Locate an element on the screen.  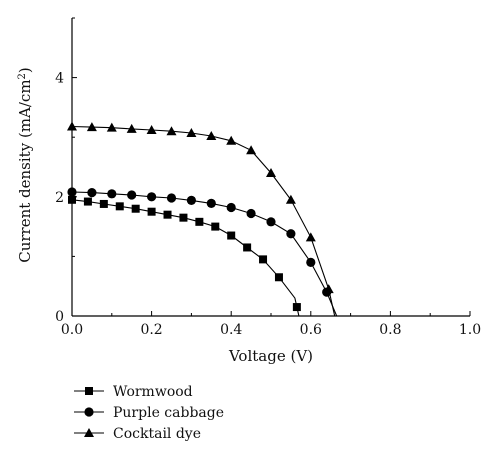
legend-label-cocktail-dye: Cocktail dye is located at coordinates (157, 434).